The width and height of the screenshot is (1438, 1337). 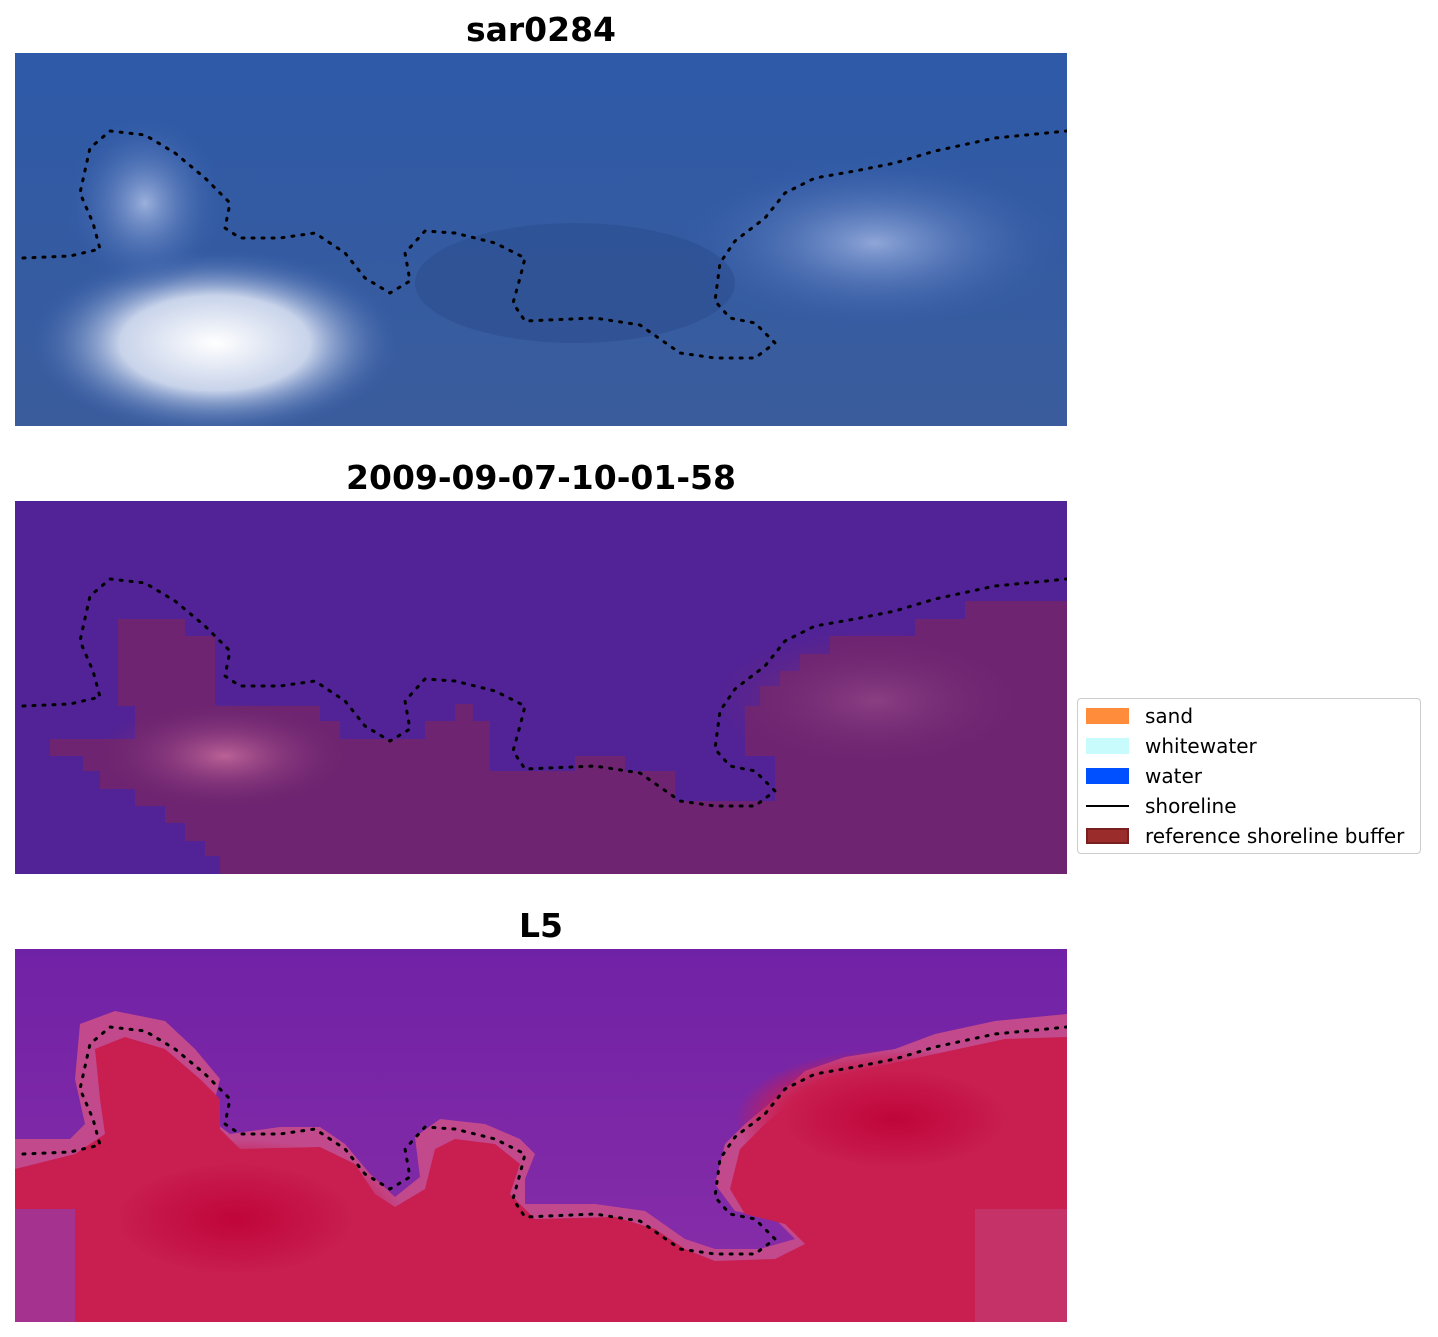 I want to click on probability-shoreline, so click(x=544, y=1140).